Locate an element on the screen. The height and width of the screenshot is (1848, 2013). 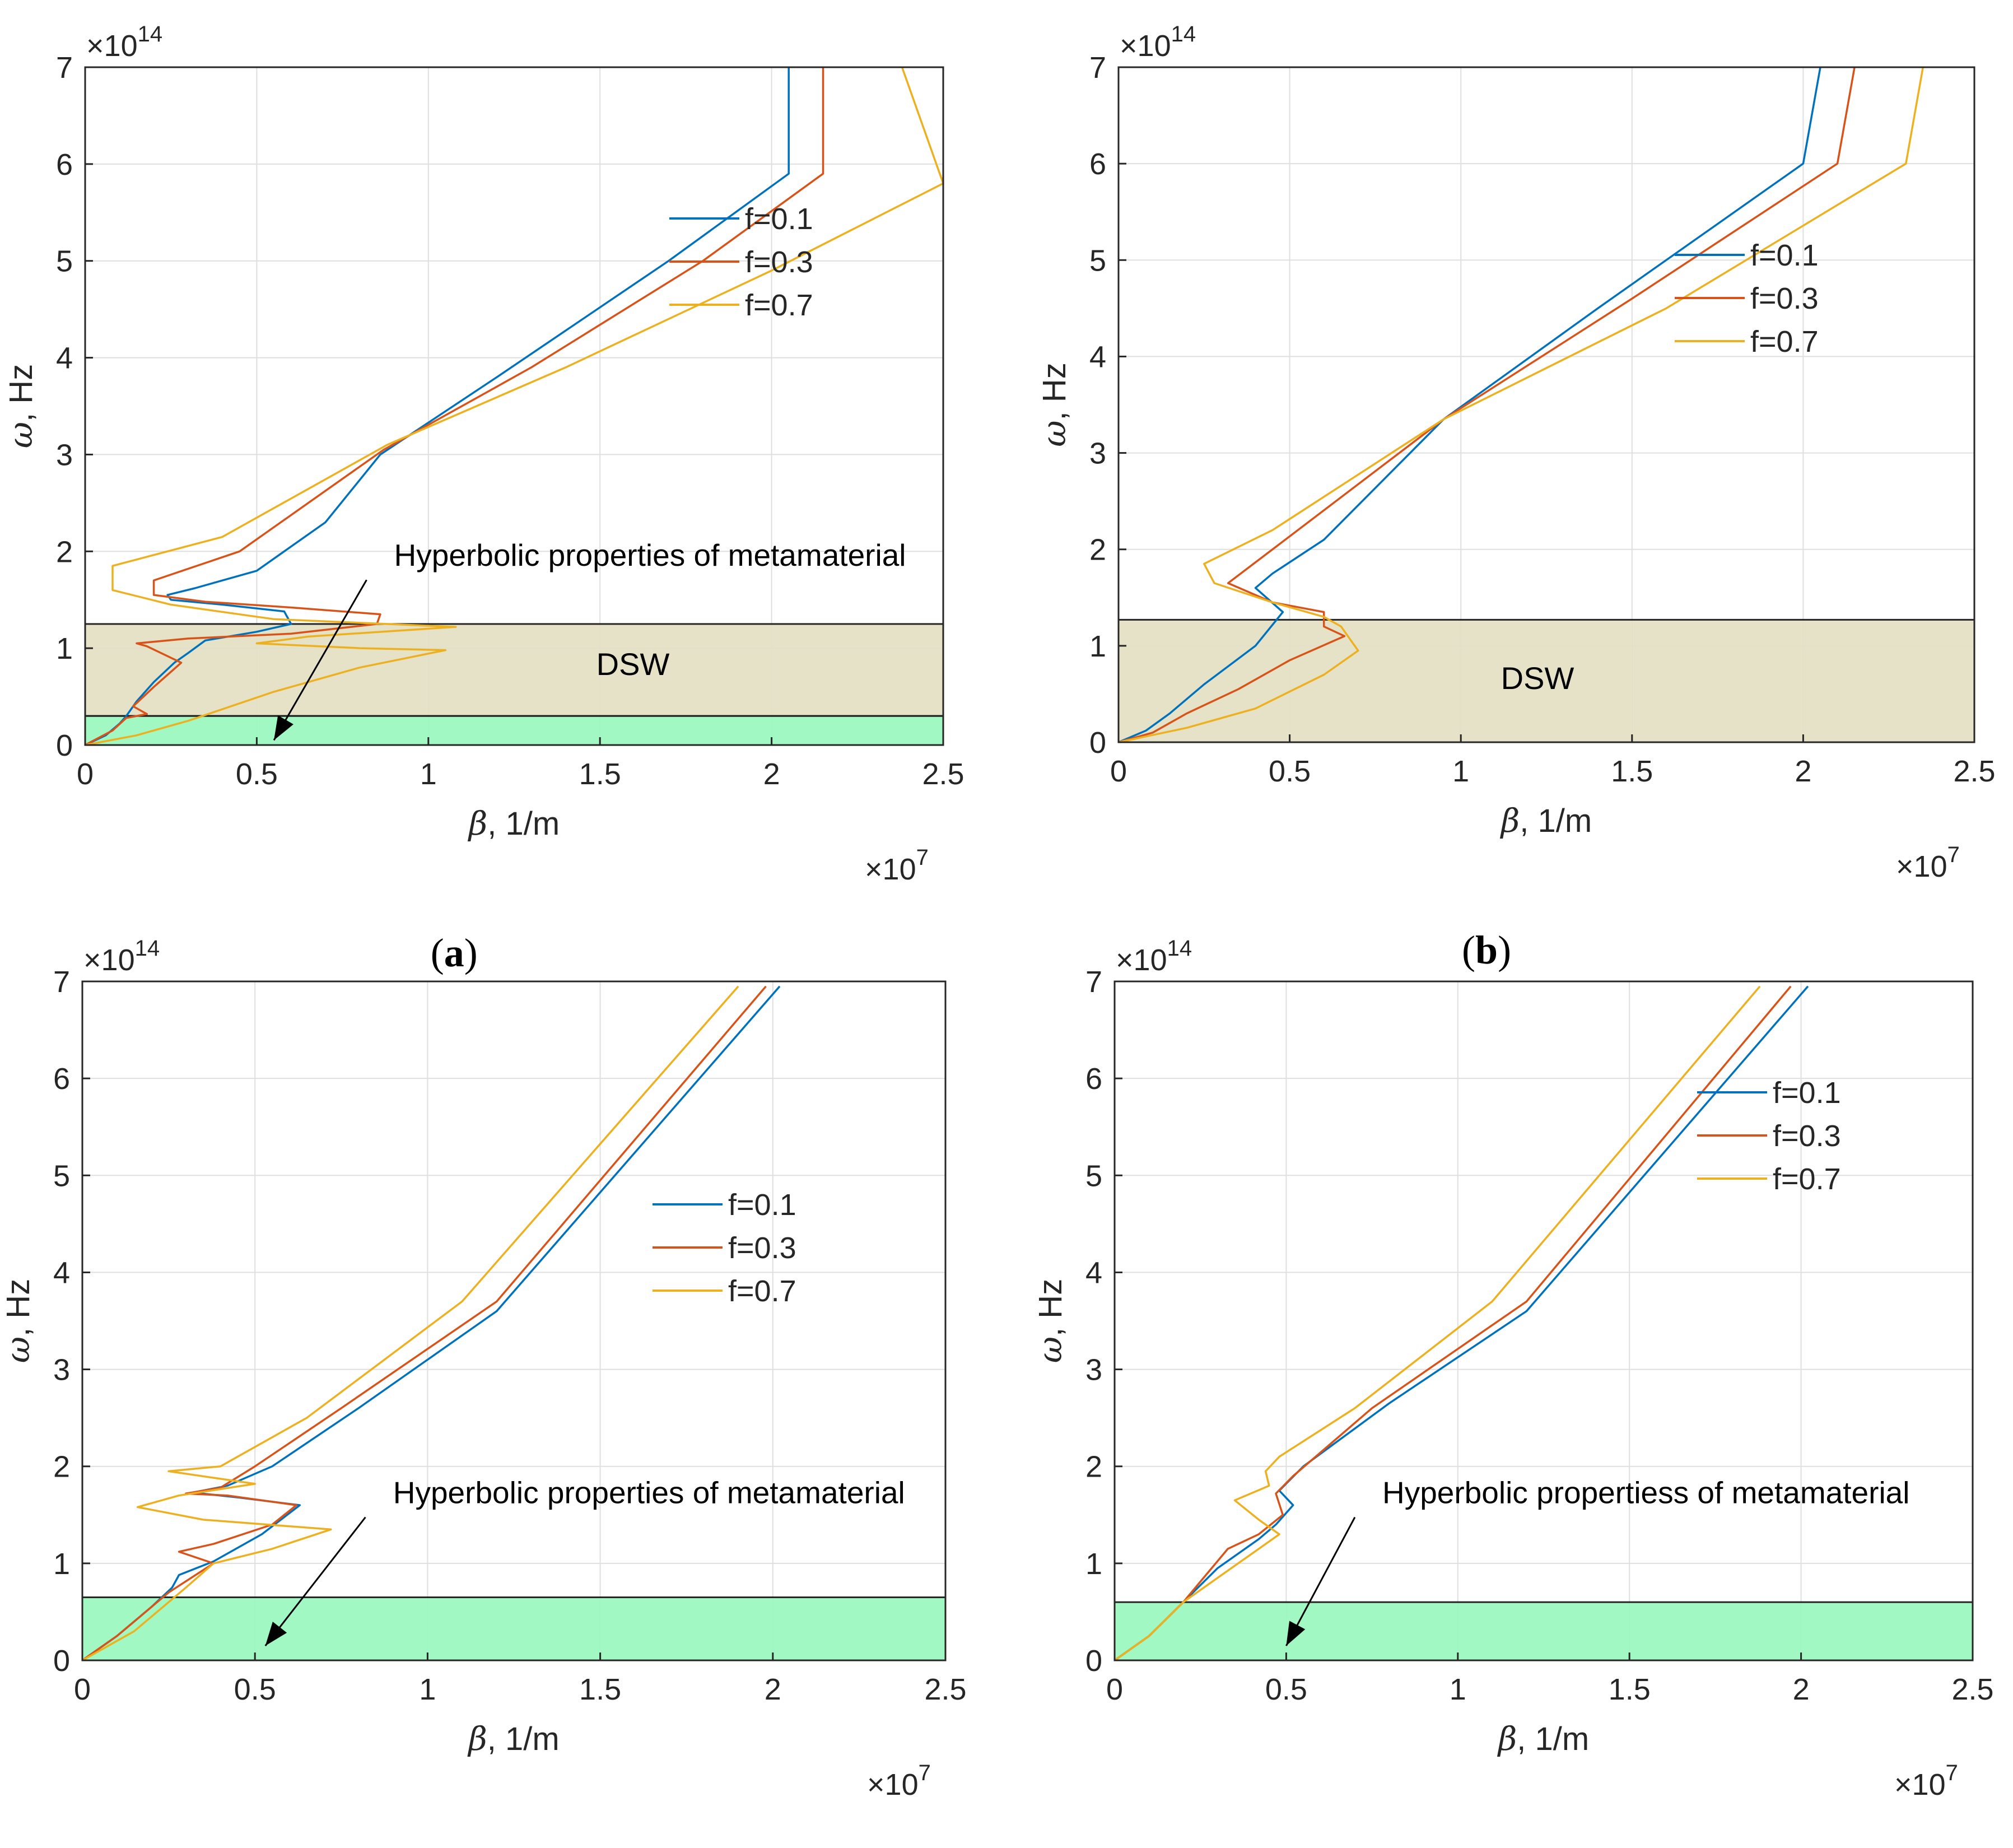
annotation-text: Hyperbolic properties of metamaterial is located at coordinates (649, 1492).